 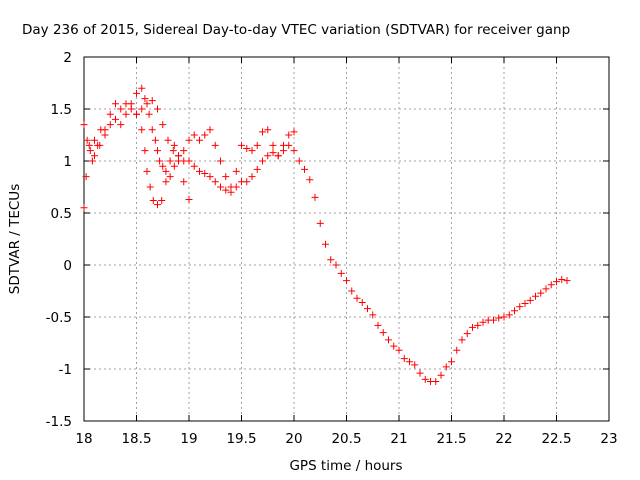 What do you see at coordinates (67, 162) in the screenshot?
I see `y-tick-label: 1` at bounding box center [67, 162].